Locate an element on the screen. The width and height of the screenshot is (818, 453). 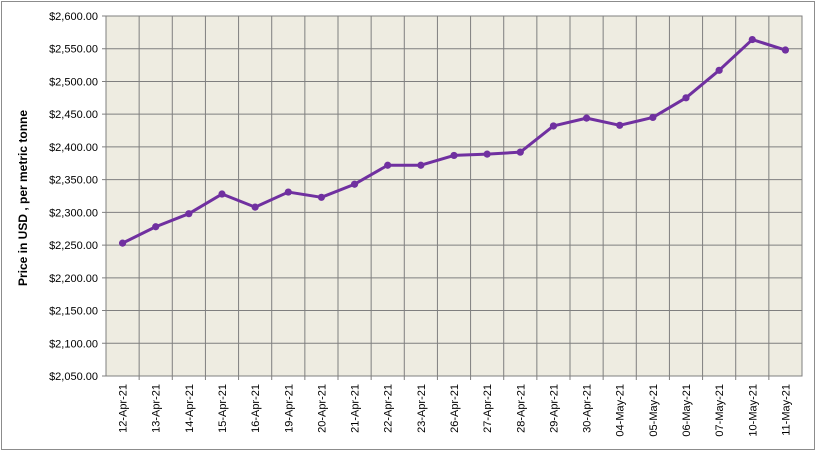
y-tick-label: $2,250.00 is located at coordinates (73, 246).